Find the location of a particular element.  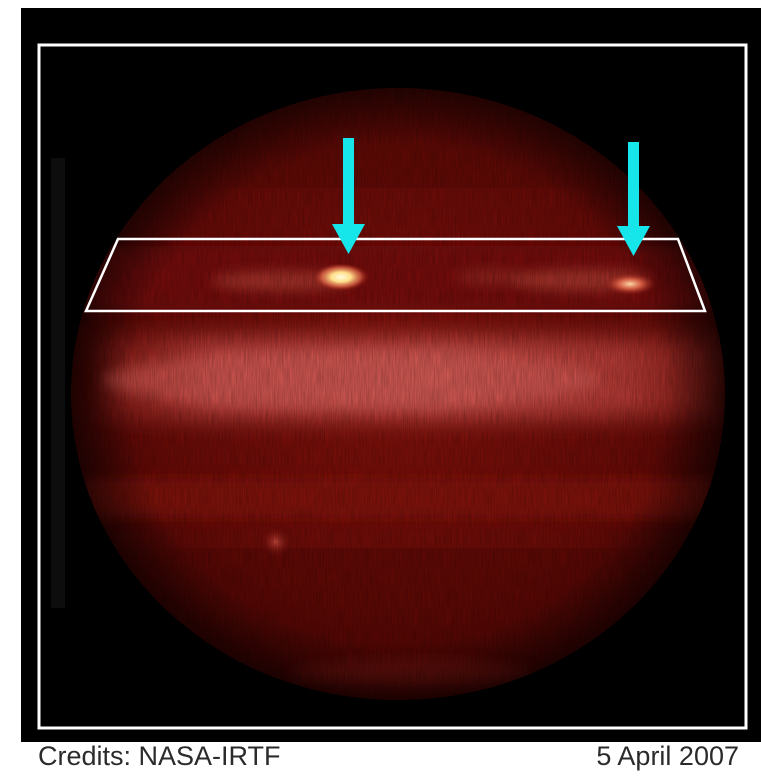

credits-caption: Credits: NASA-IRTF is located at coordinates (159, 756).